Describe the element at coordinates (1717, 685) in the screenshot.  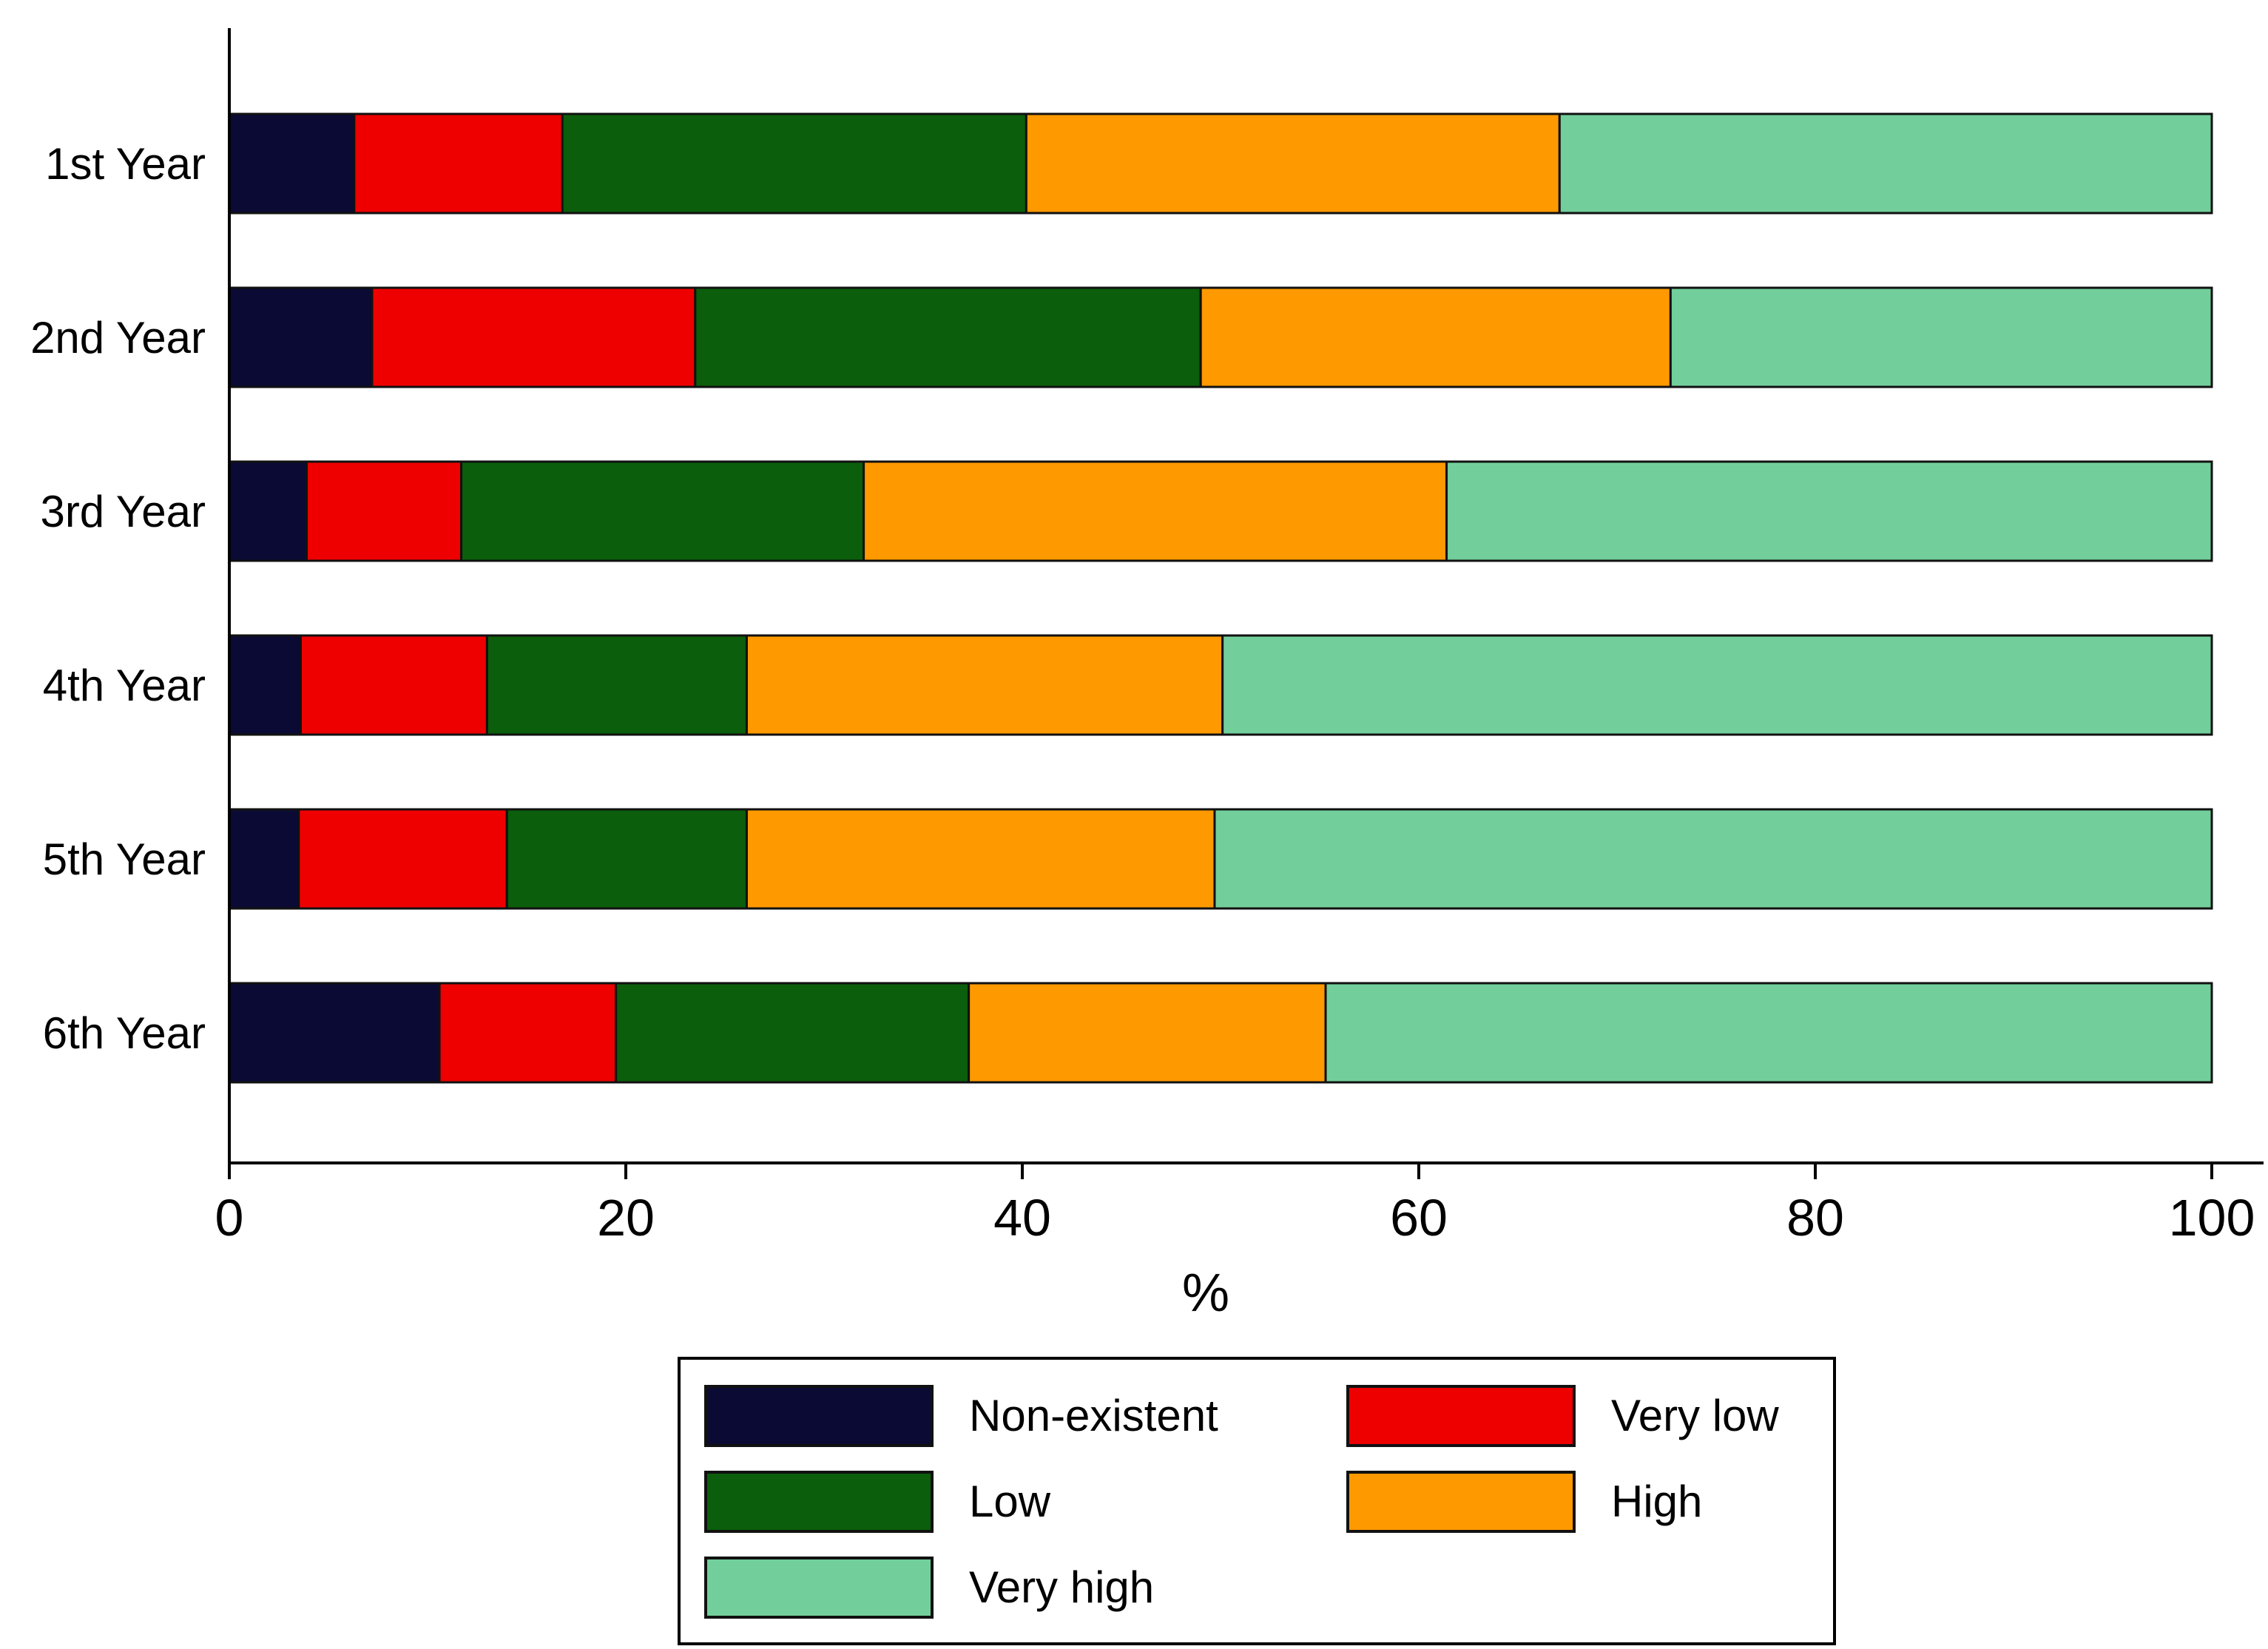
I see `bar-segment-4-very-high` at that location.